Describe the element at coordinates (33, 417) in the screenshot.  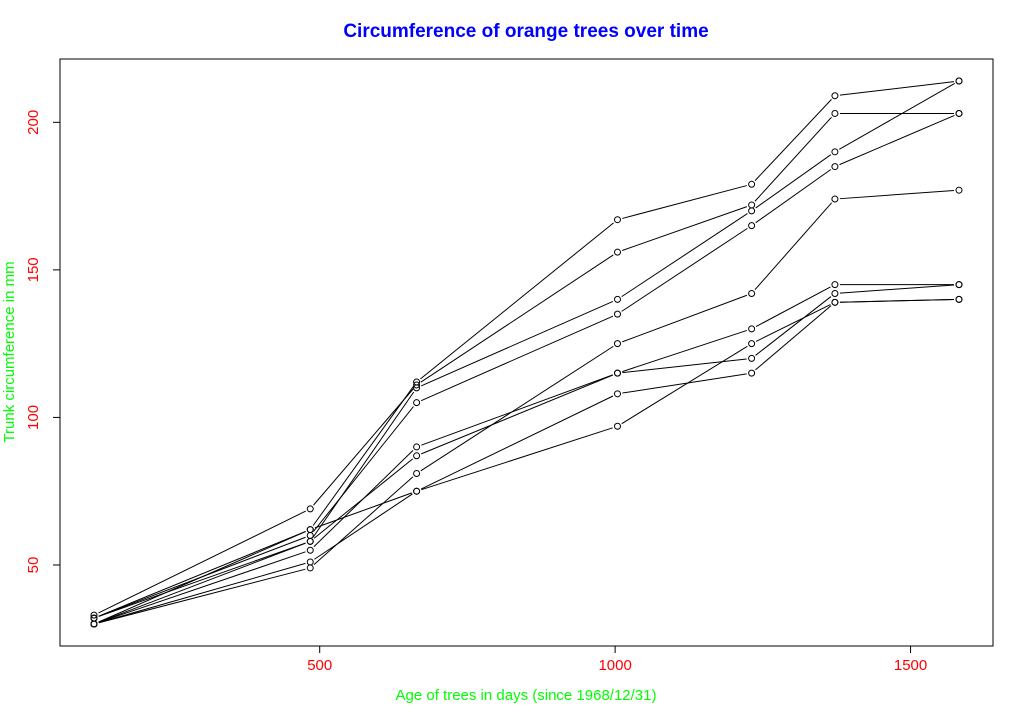
I see `y-tick-label: 100` at that location.